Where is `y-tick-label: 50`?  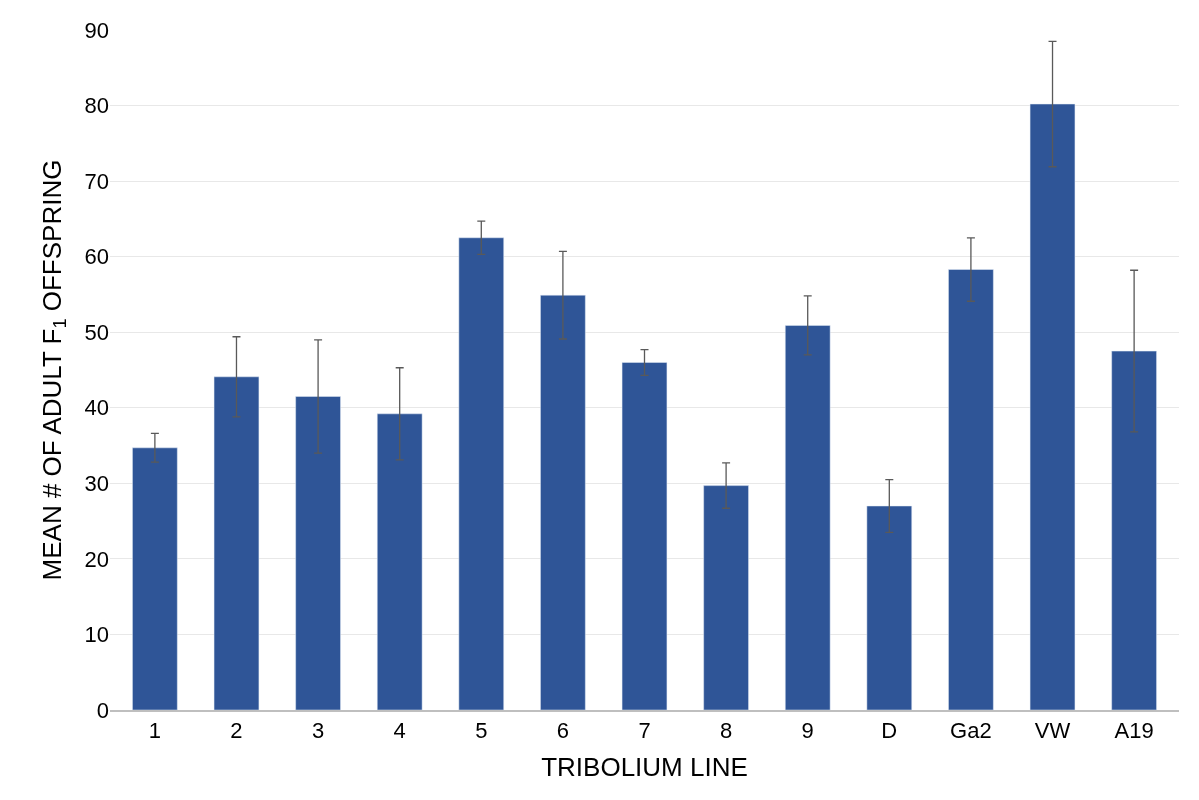
y-tick-label: 50 is located at coordinates (96, 332).